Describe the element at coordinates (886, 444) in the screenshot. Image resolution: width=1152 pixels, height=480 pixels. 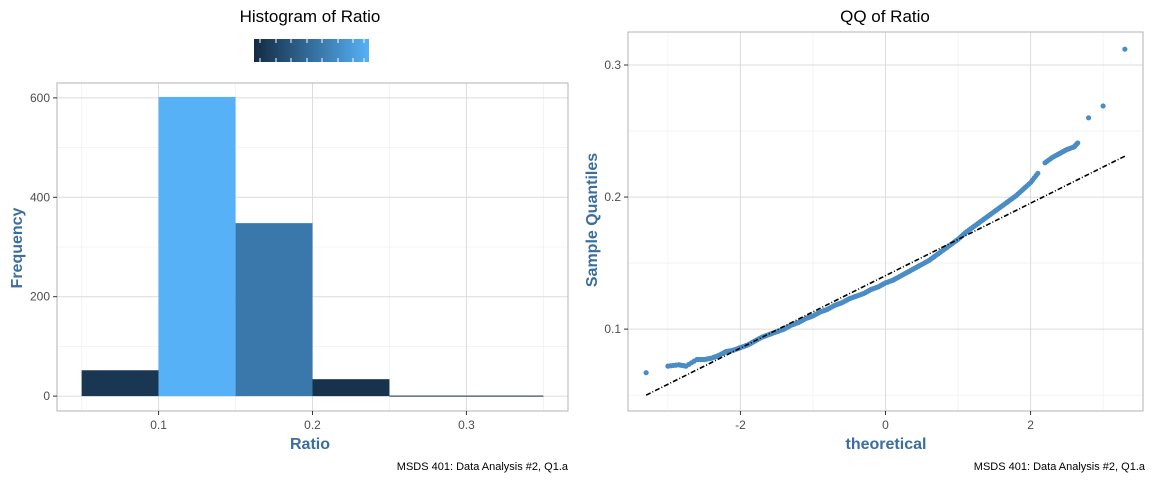
I see `qq-x-axis-label: theoretical` at that location.